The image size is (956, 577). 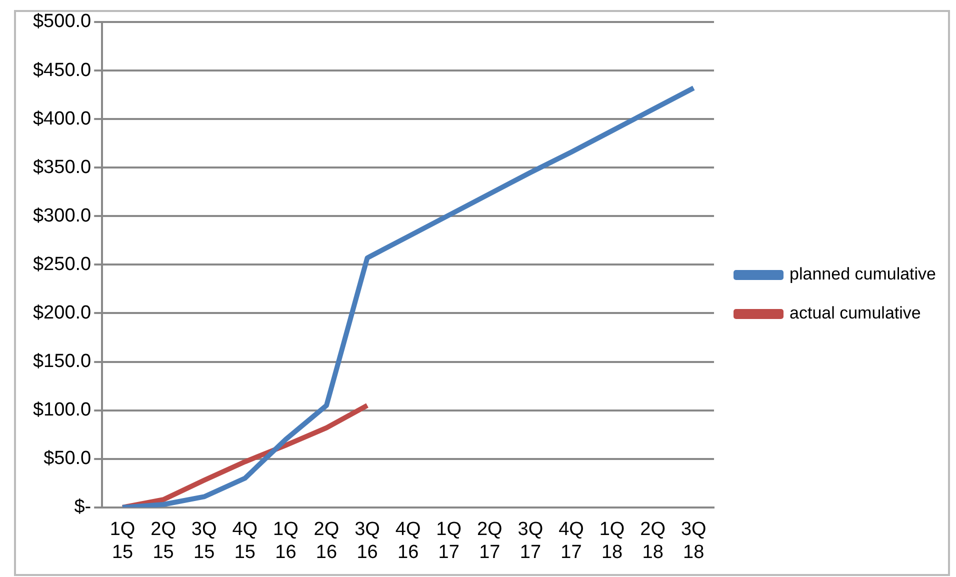 What do you see at coordinates (62, 313) in the screenshot?
I see `y-tick-label: $200.0` at bounding box center [62, 313].